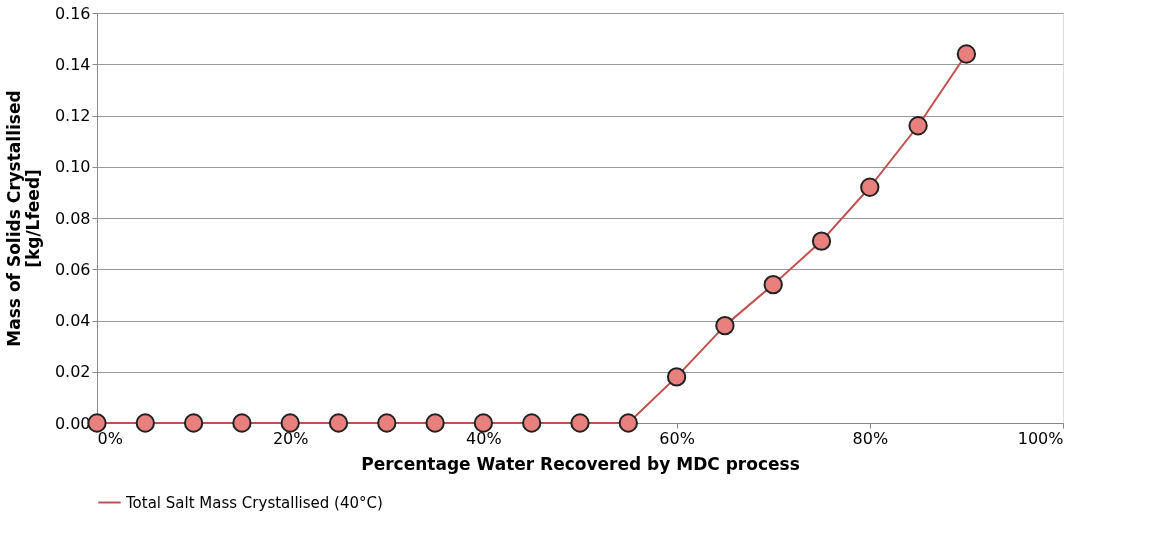 The height and width of the screenshot is (540, 1164). I want to click on x-tick-label: 0%, so click(110, 438).